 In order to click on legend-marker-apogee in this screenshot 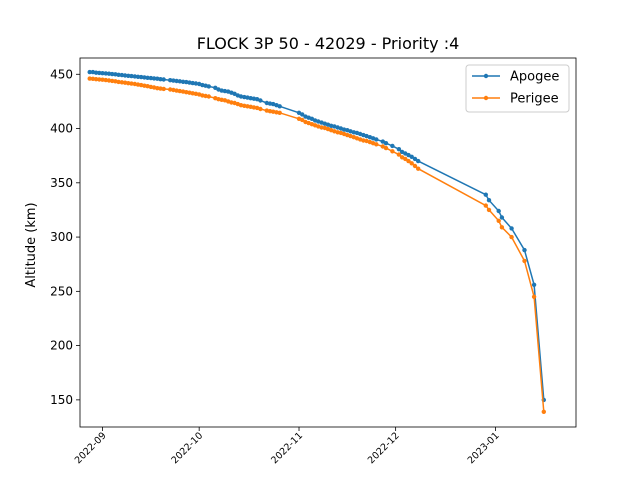, I will do `click(486, 76)`.